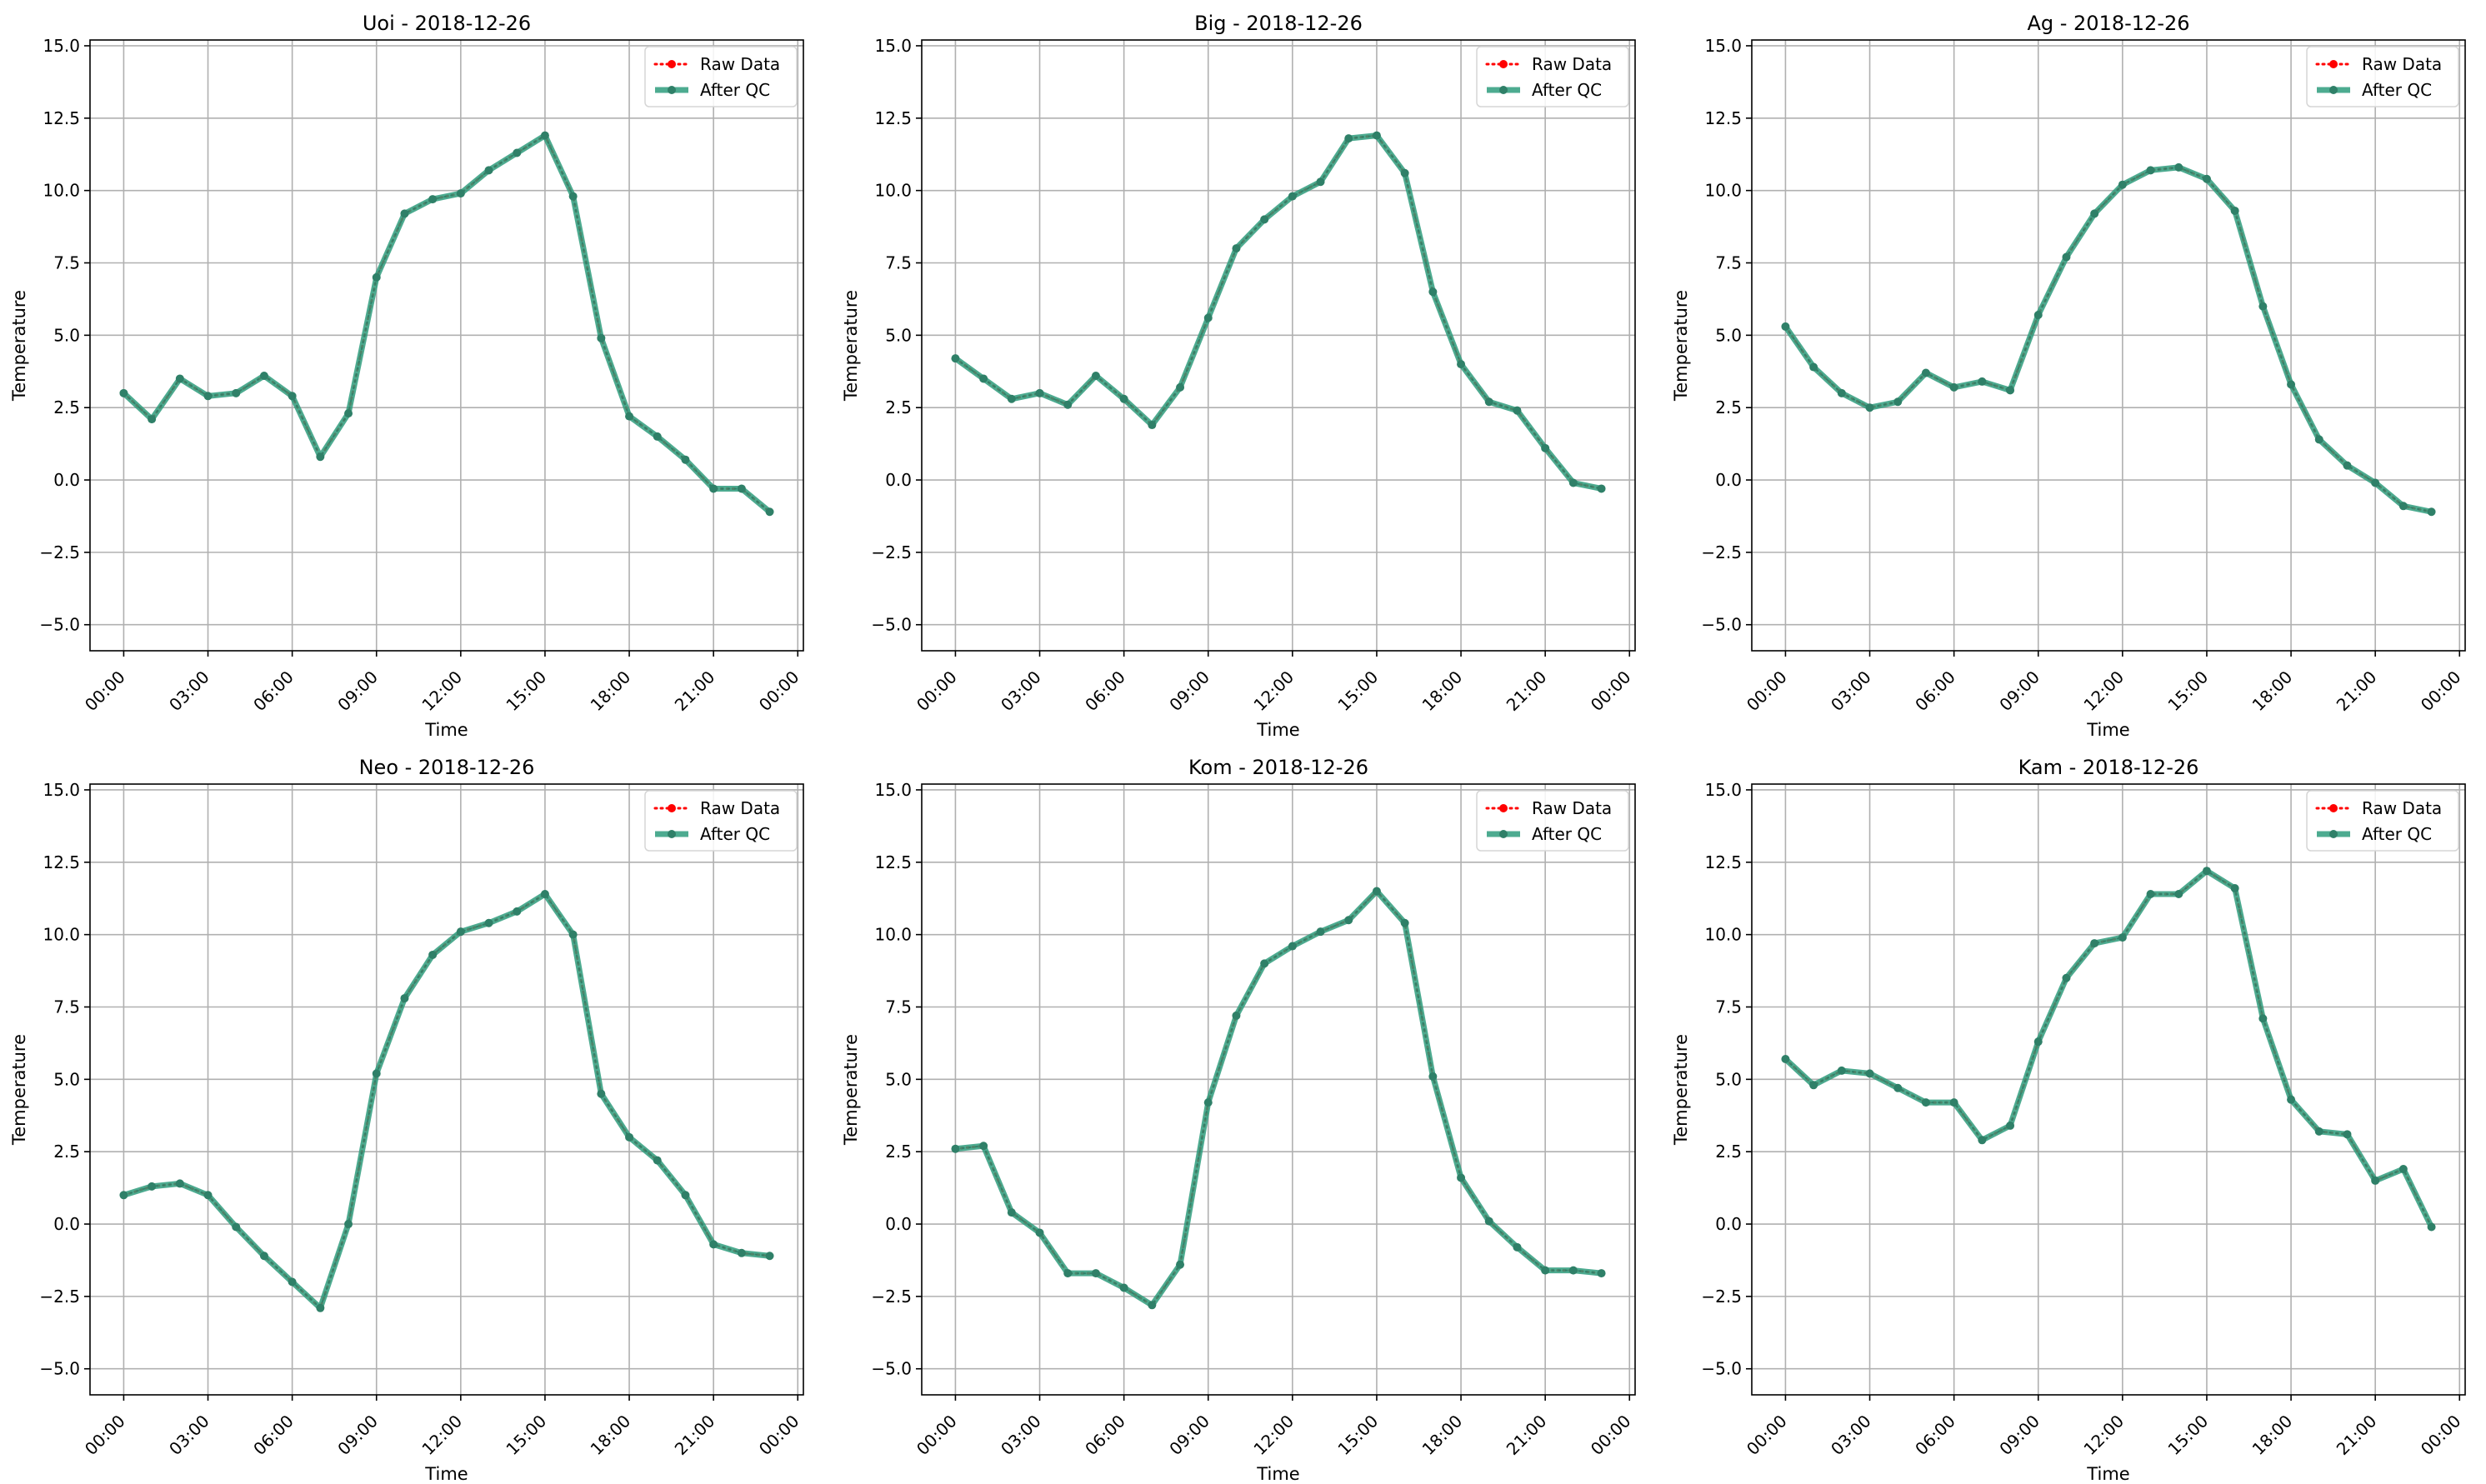 The width and height of the screenshot is (2486, 1484). What do you see at coordinates (1728, 335) in the screenshot?
I see `y-tick-label: 5.0` at bounding box center [1728, 335].